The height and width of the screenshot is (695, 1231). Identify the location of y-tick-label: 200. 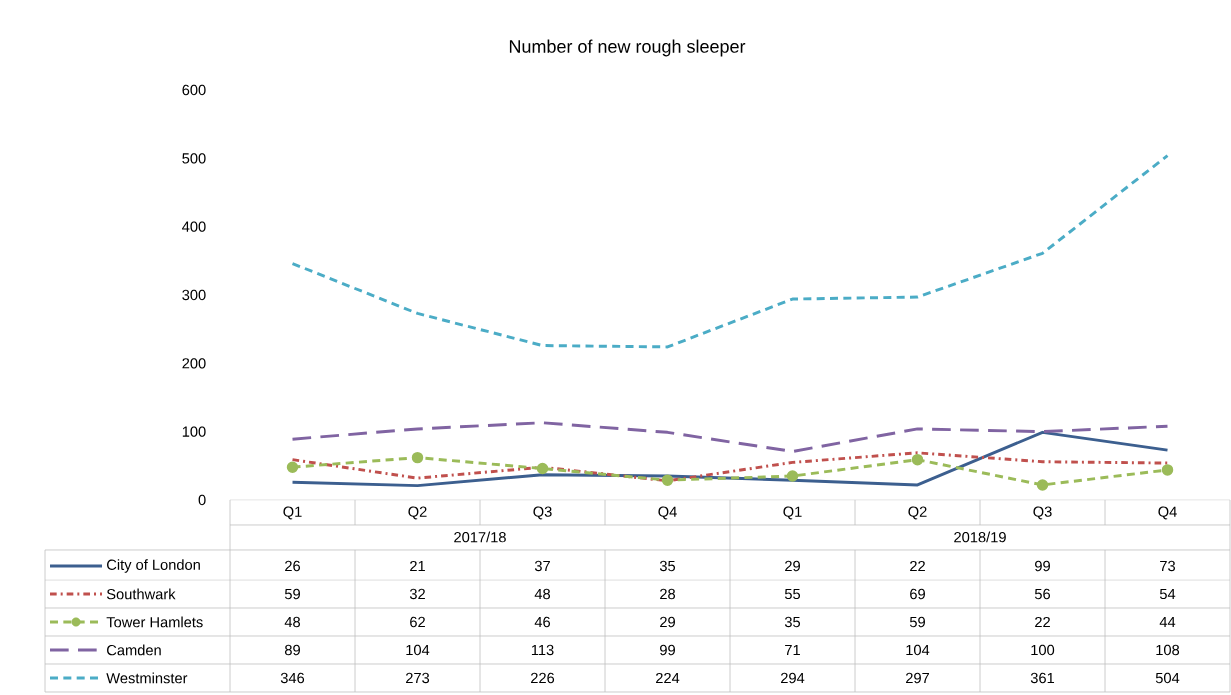
(194, 363).